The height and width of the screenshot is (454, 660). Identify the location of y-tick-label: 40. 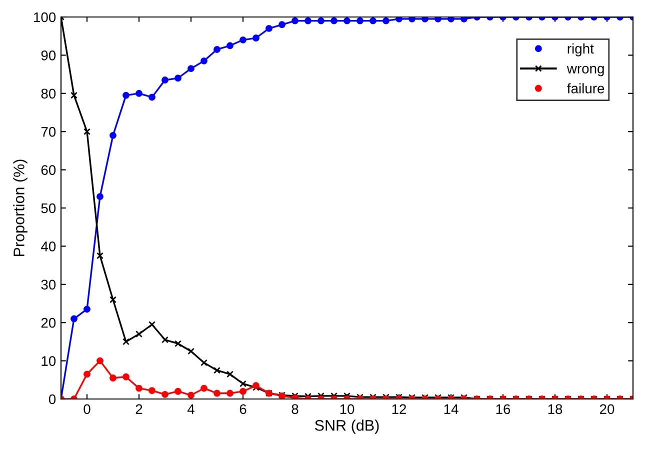
(48, 247).